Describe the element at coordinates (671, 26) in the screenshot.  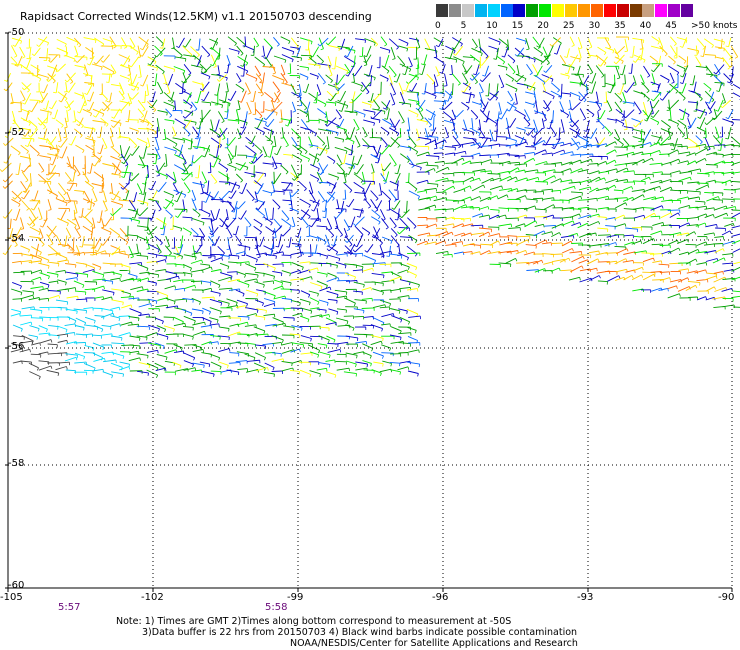
I see `legend-tick: 45` at that location.